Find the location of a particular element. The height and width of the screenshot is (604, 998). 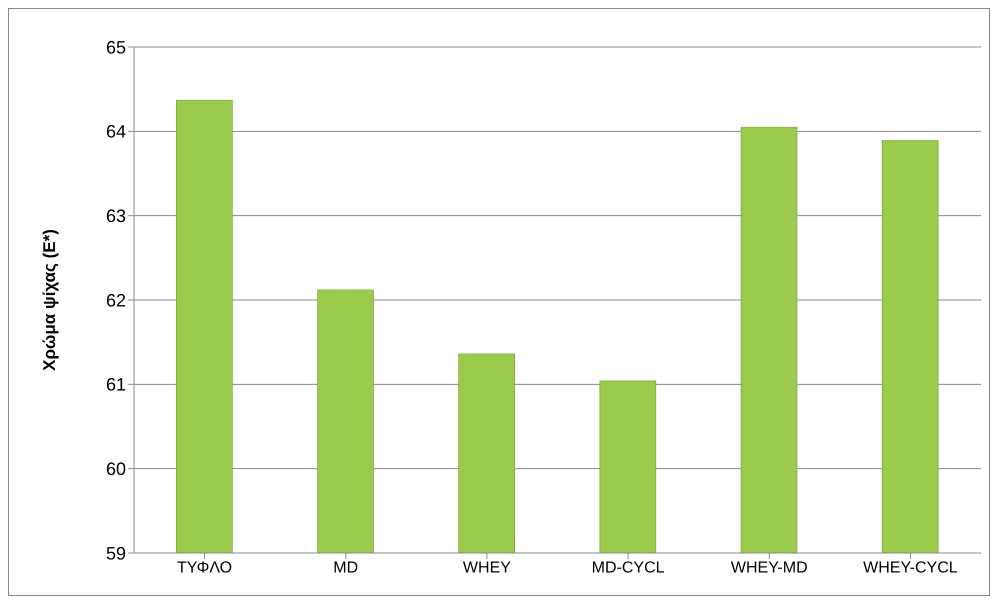

y-tick-label: 65 is located at coordinates (116, 47).